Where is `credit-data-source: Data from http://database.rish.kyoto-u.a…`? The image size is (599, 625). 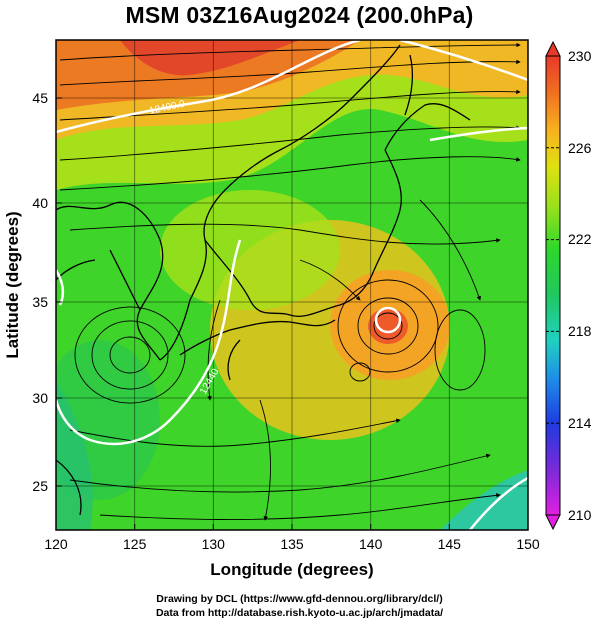
credit-data-source: Data from http://database.rish.kyoto-u.a… is located at coordinates (299, 613).